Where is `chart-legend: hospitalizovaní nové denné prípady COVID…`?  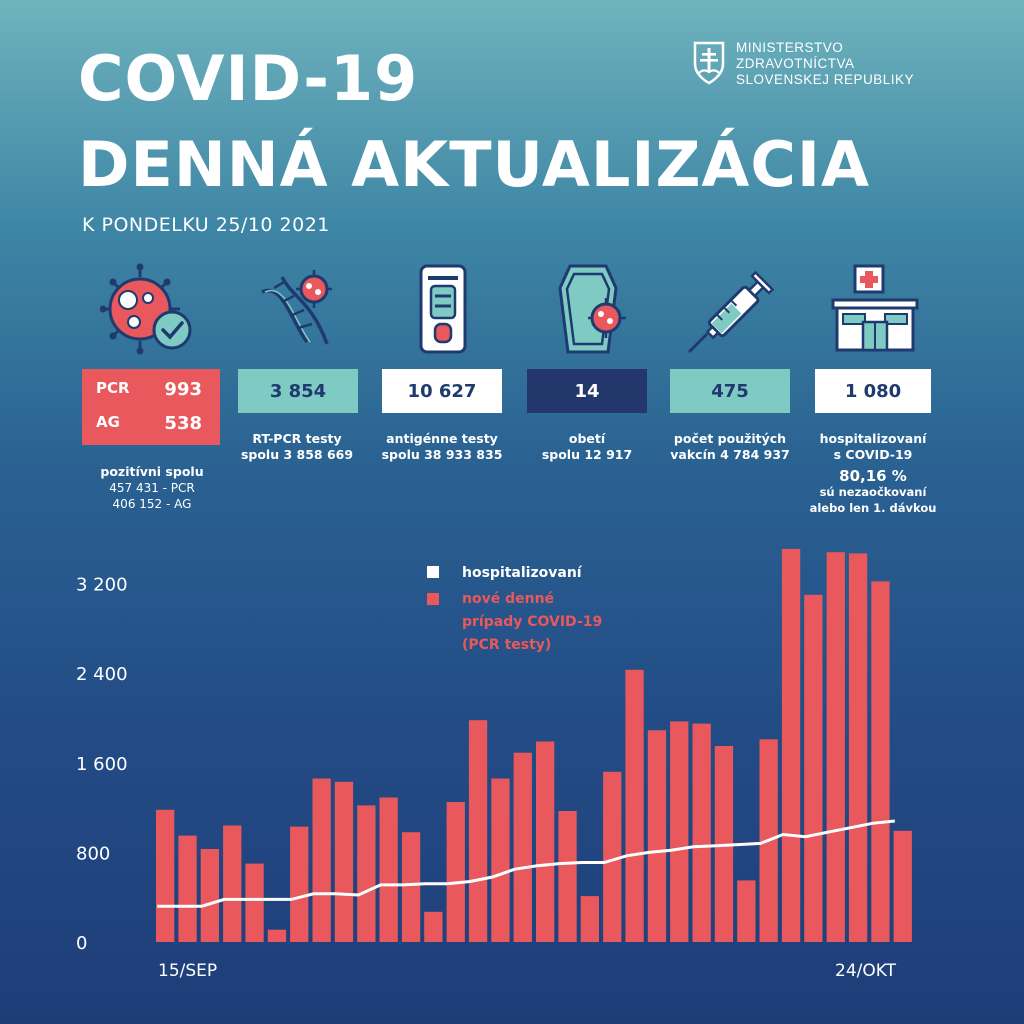
chart-legend: hospitalizovaní nové denné prípady COVID… is located at coordinates (514, 609).